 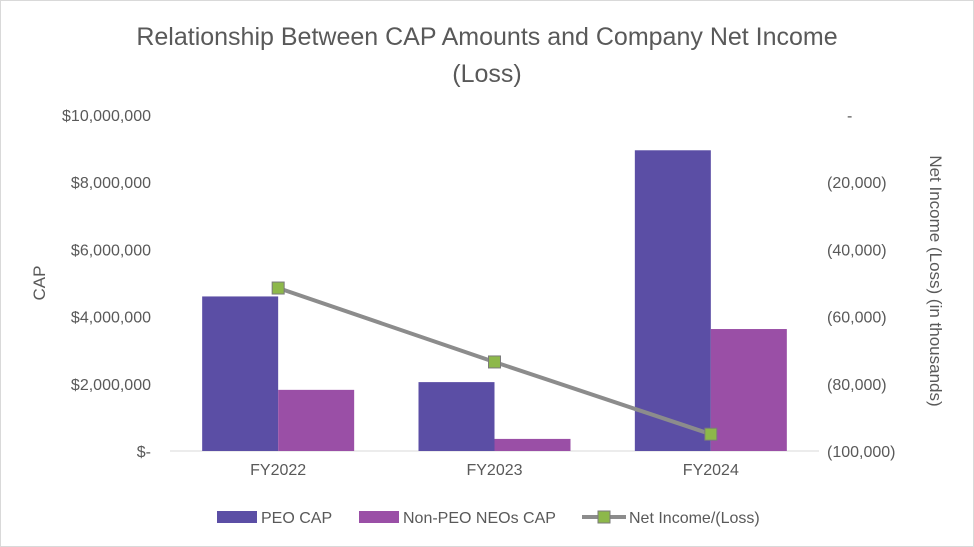 What do you see at coordinates (532, 444) in the screenshot?
I see `bar-non-peo-neos-cap-fy2023` at bounding box center [532, 444].